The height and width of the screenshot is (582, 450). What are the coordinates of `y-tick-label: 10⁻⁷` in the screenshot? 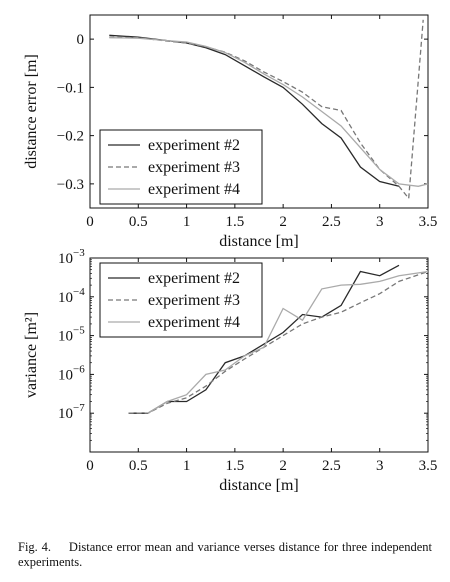 It's located at (71, 412).